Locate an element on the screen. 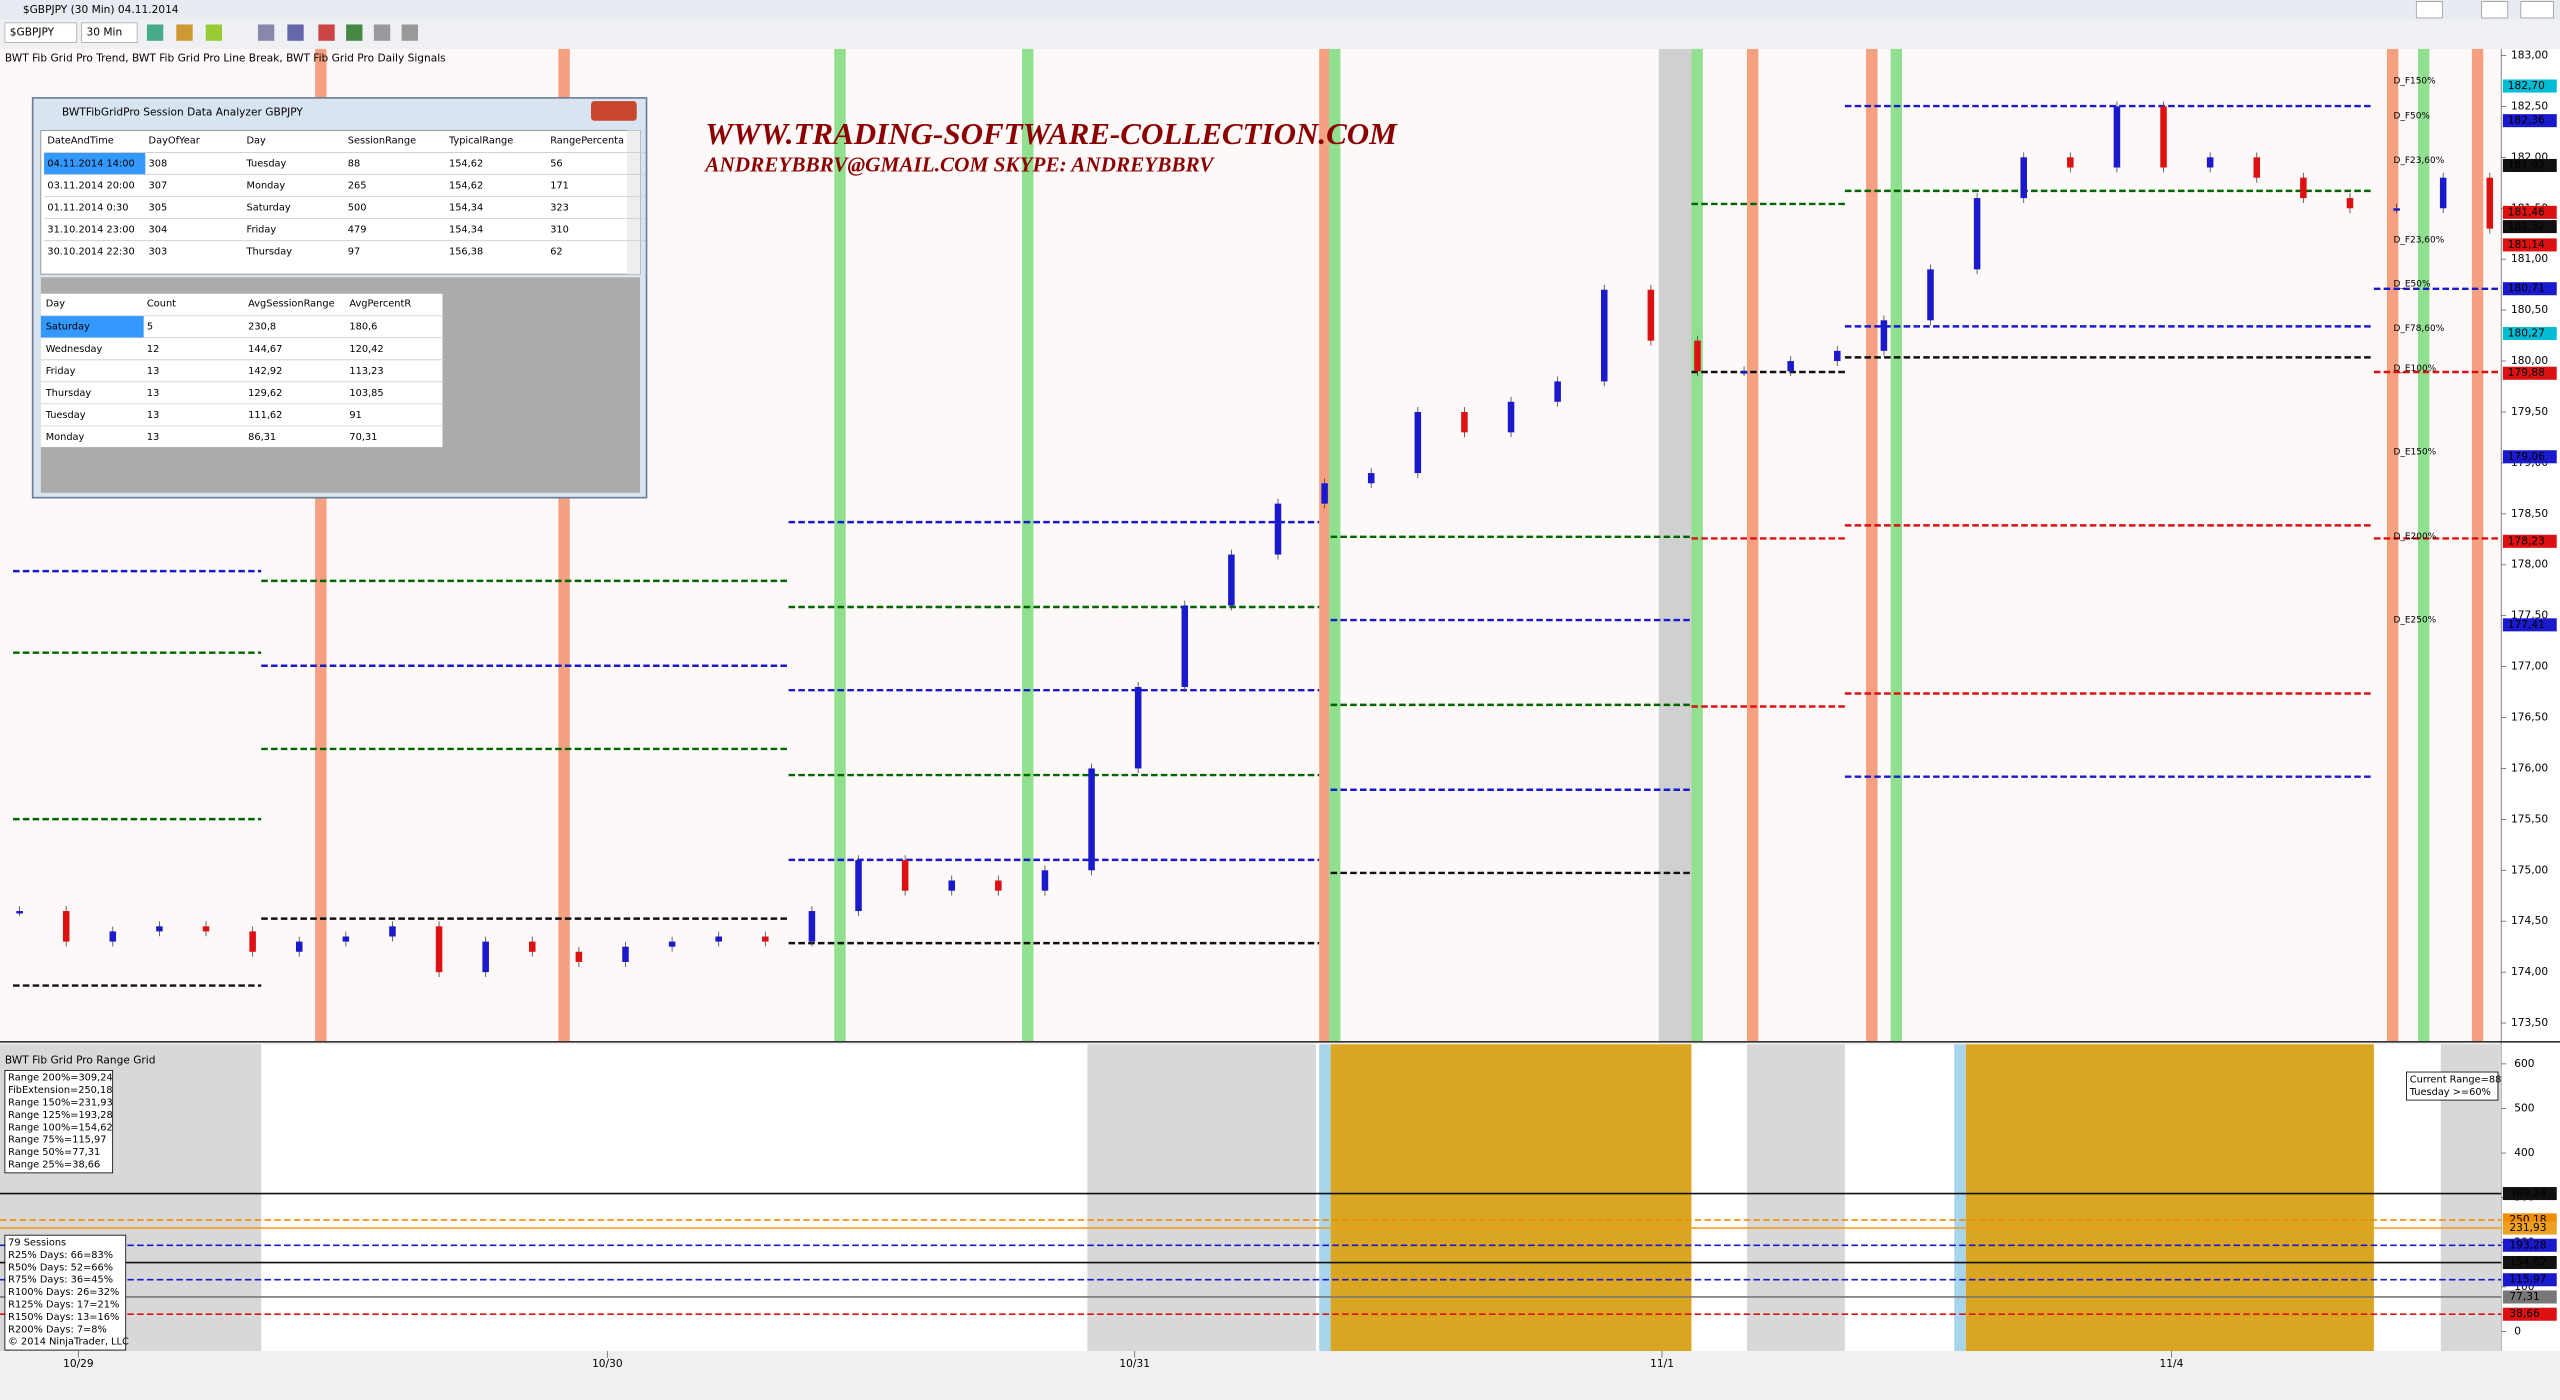 This screenshot has width=2560, height=1400. date-label: 11/1 is located at coordinates (1662, 1364).